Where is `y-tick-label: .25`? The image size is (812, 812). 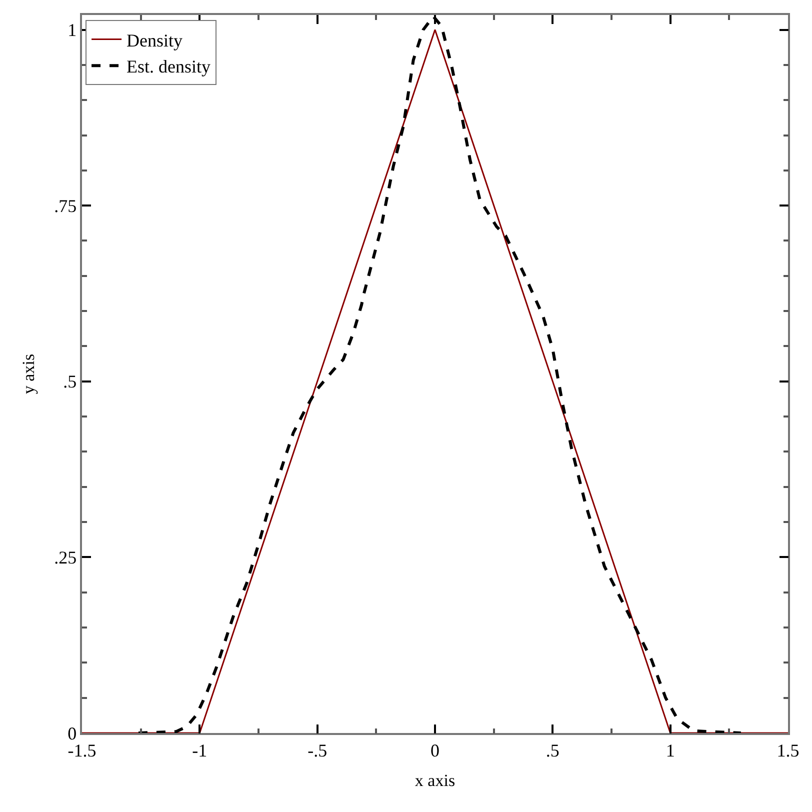
y-tick-label: .25 is located at coordinates (65, 557).